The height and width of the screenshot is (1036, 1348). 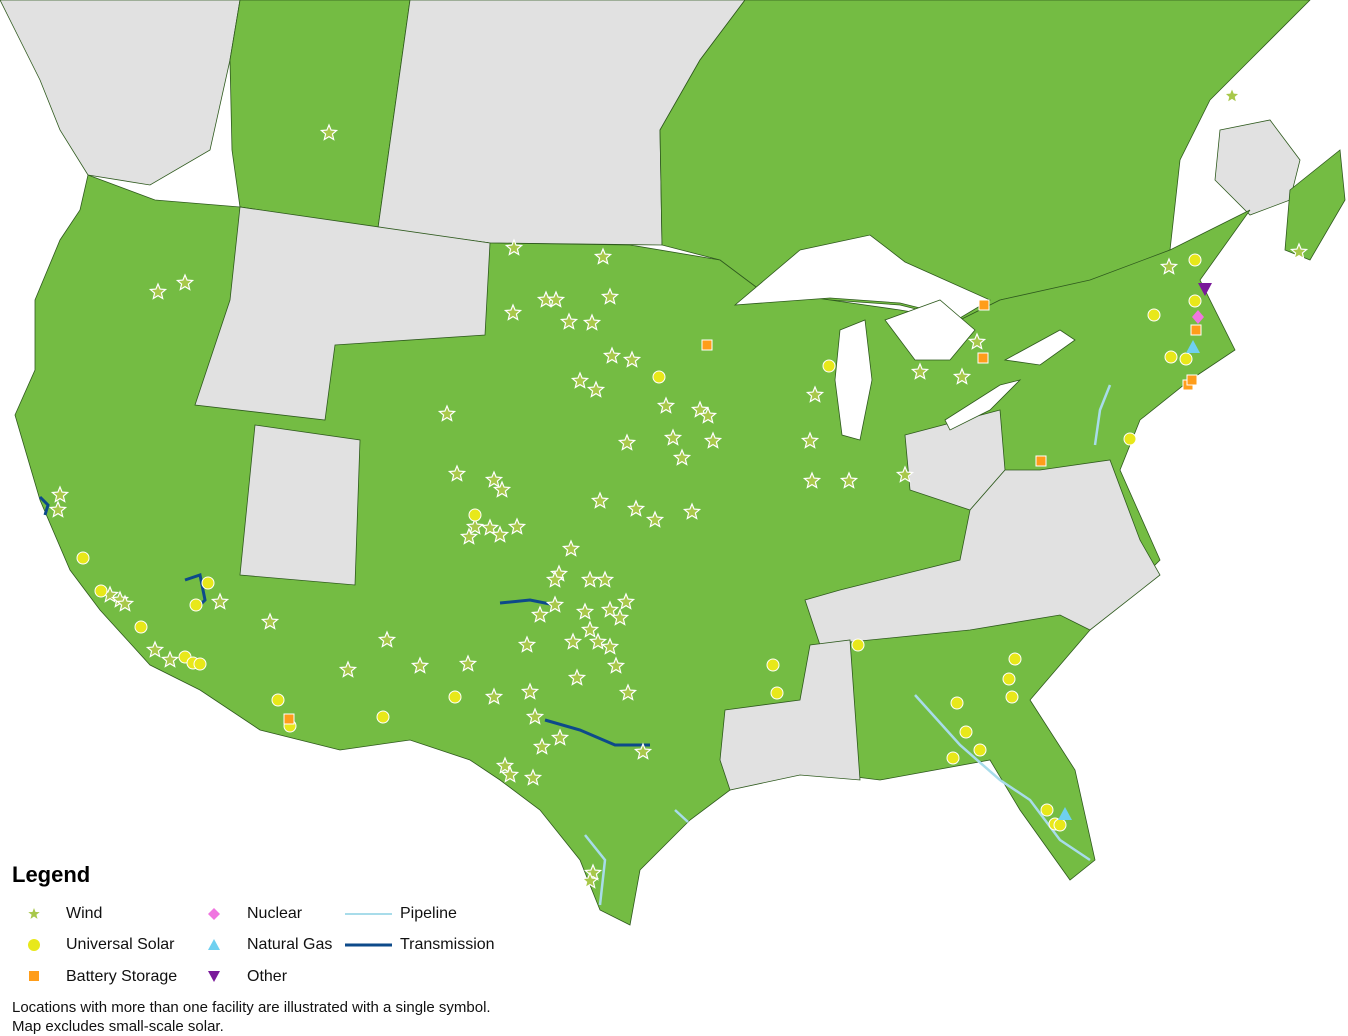 What do you see at coordinates (300, 505) in the screenshot?
I see `region-utah` at bounding box center [300, 505].